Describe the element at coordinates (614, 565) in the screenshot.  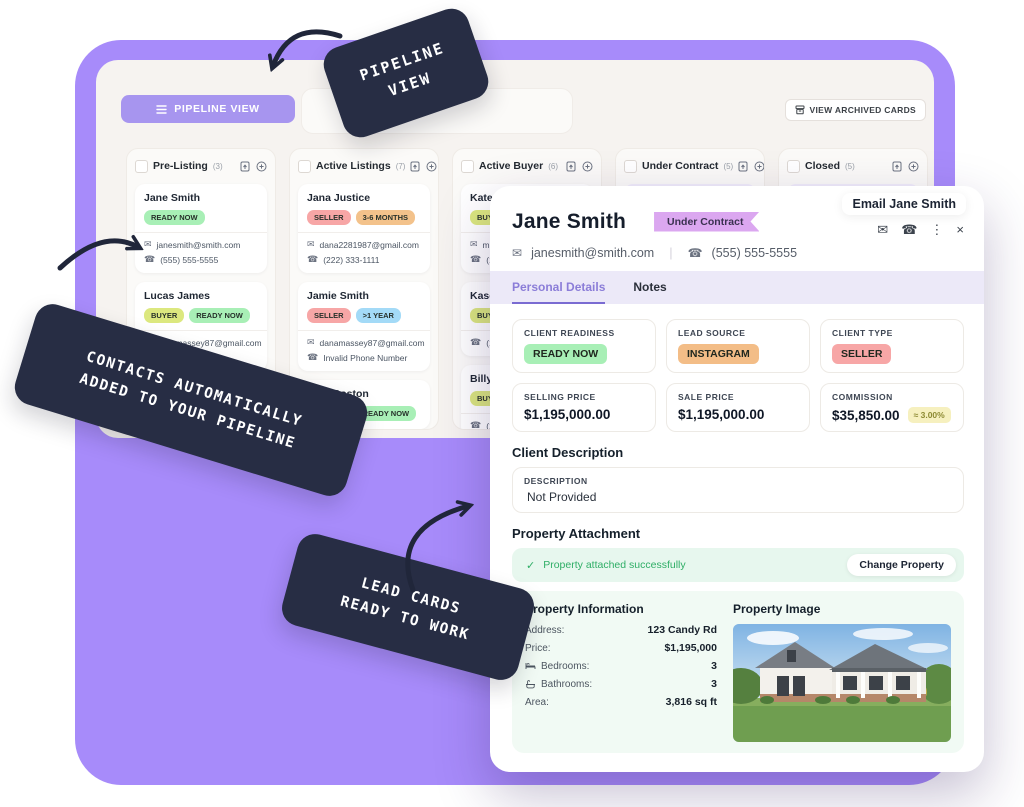
I see `attachment-status: Property attached successfully` at that location.